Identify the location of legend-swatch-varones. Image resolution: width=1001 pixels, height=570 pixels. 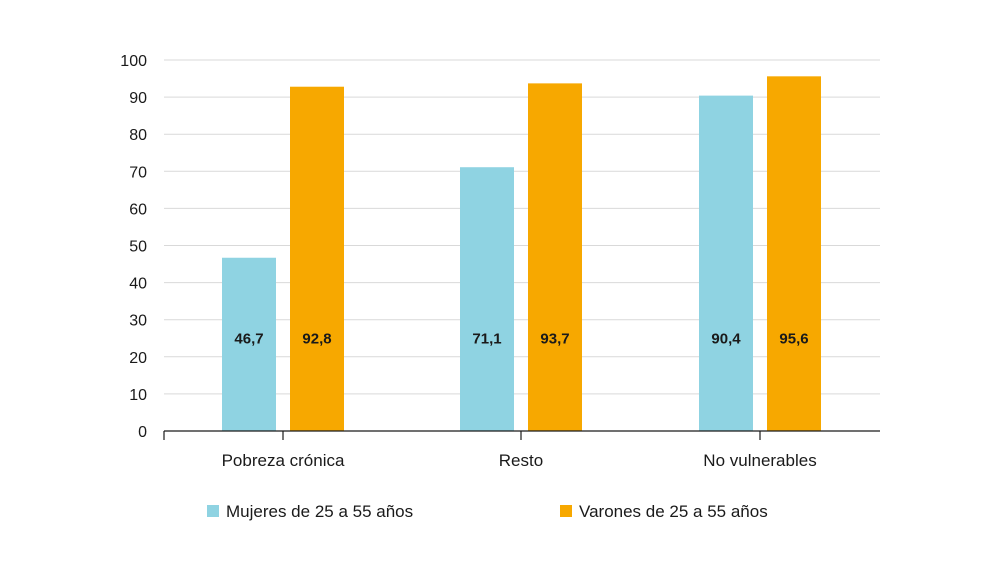
(566, 511).